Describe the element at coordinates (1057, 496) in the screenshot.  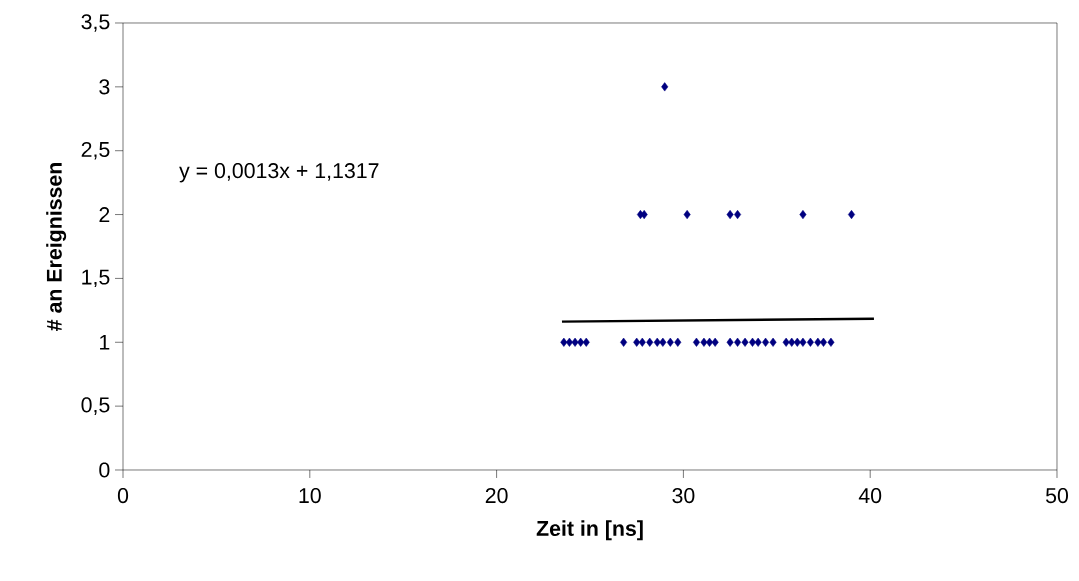
I see `x-tick-label: 50` at that location.